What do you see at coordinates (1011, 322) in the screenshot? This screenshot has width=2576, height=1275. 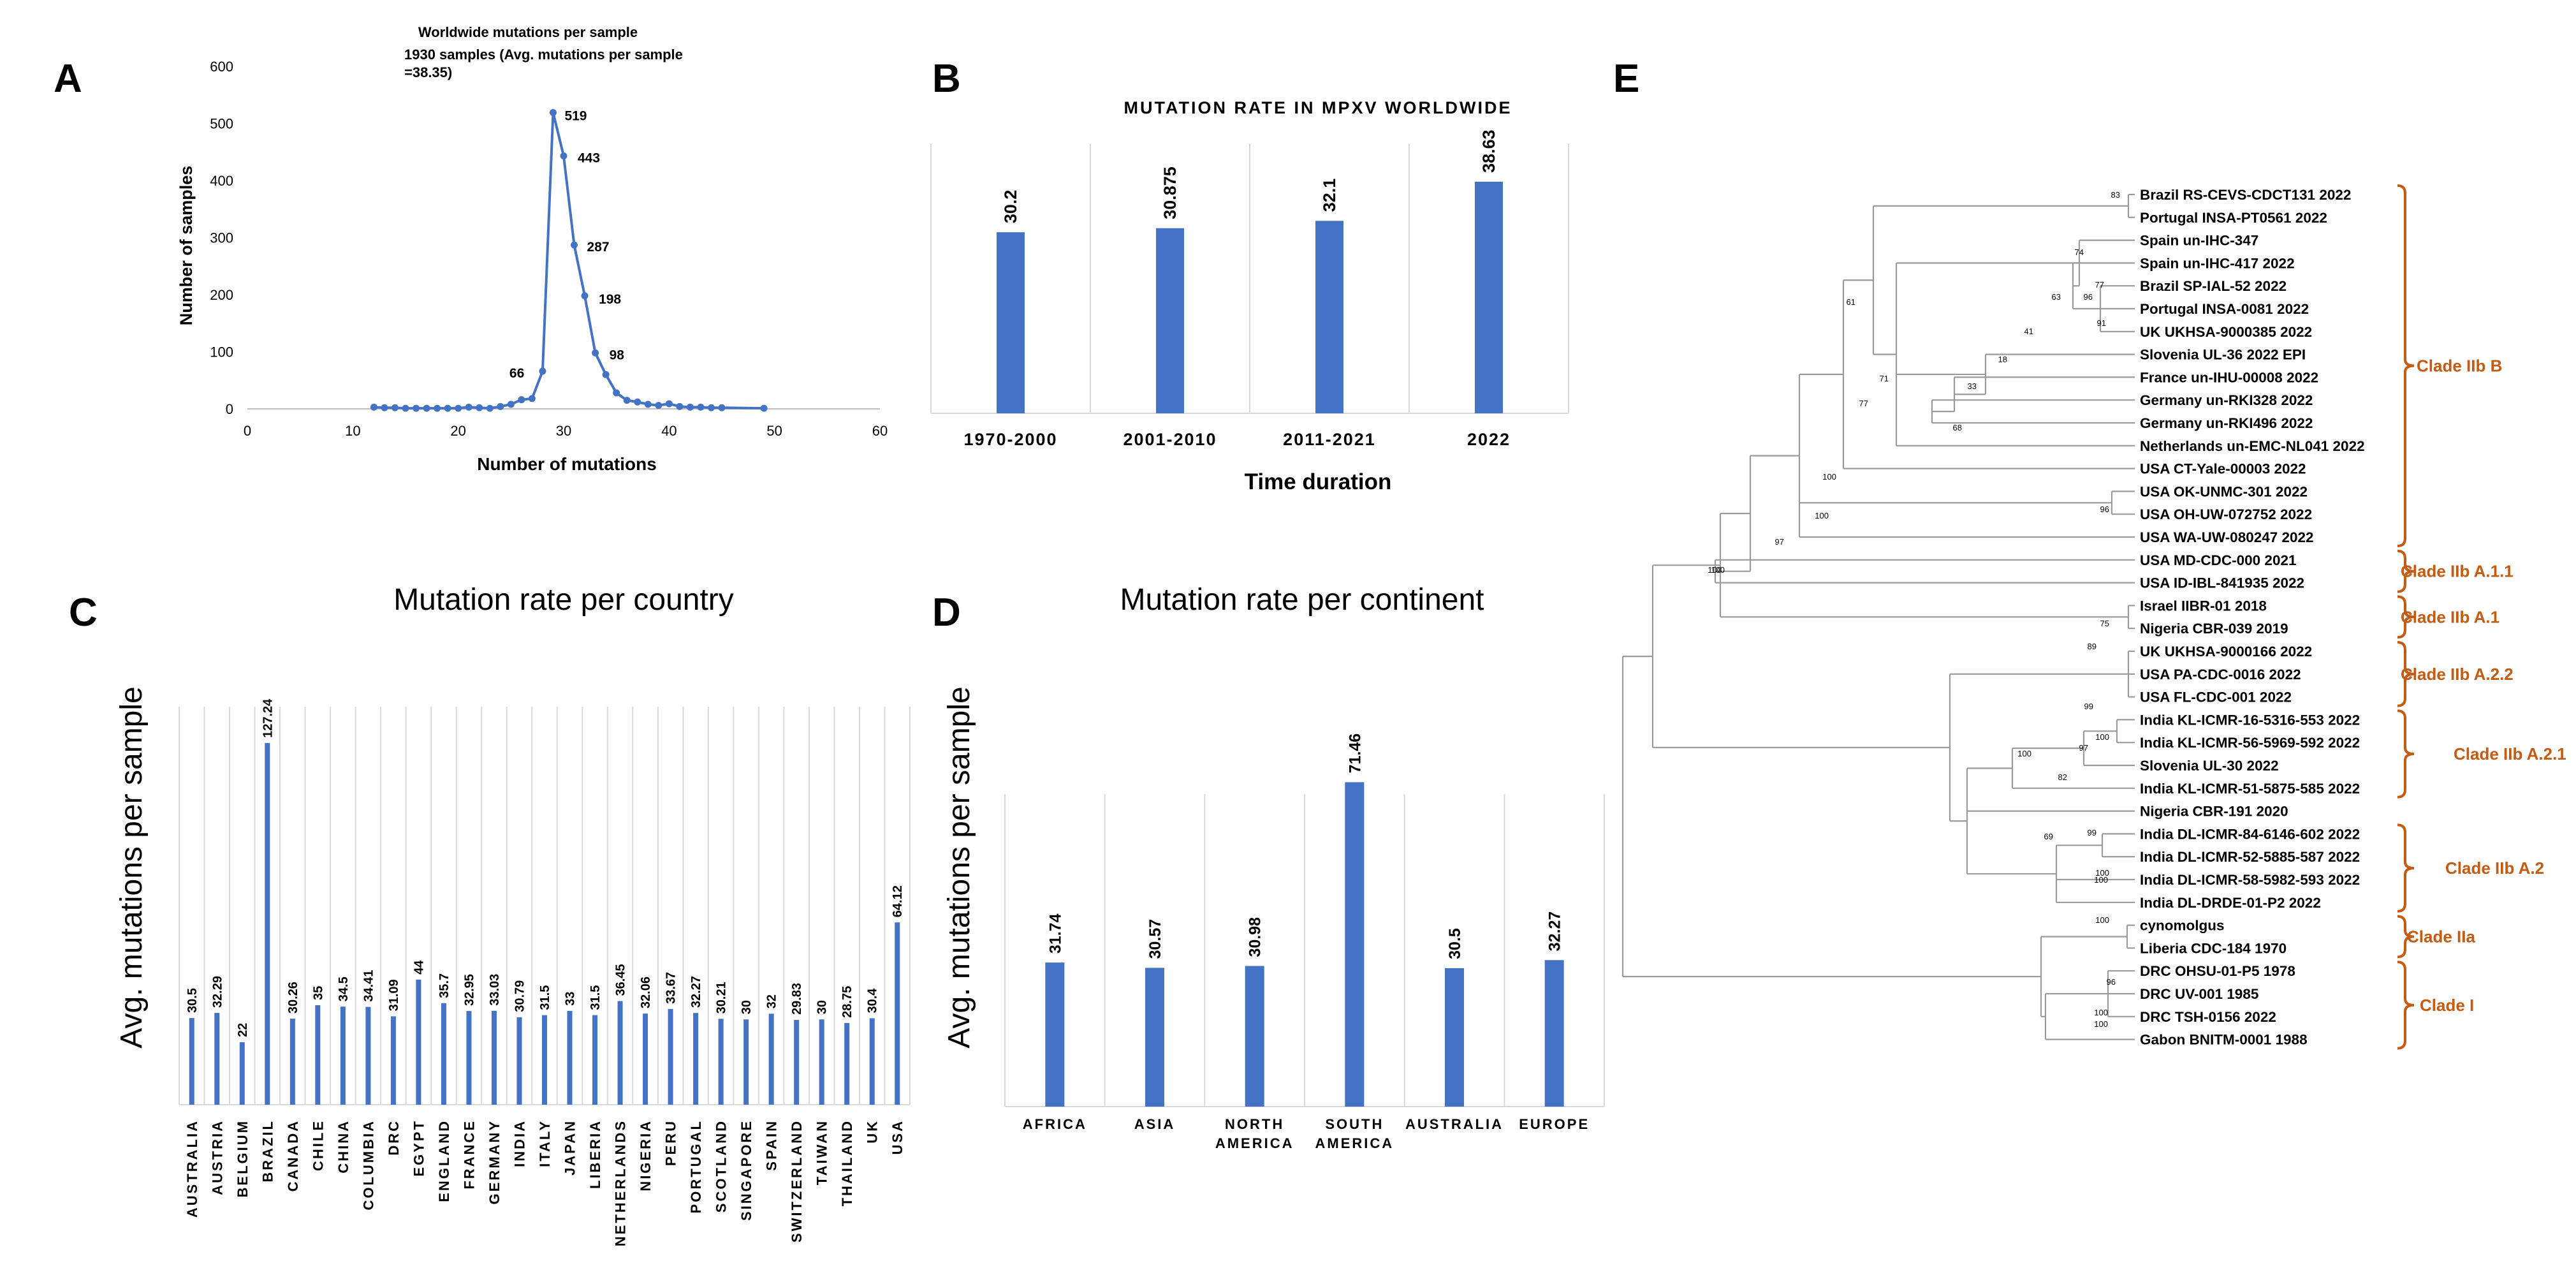 I see `chart-b-bar` at bounding box center [1011, 322].